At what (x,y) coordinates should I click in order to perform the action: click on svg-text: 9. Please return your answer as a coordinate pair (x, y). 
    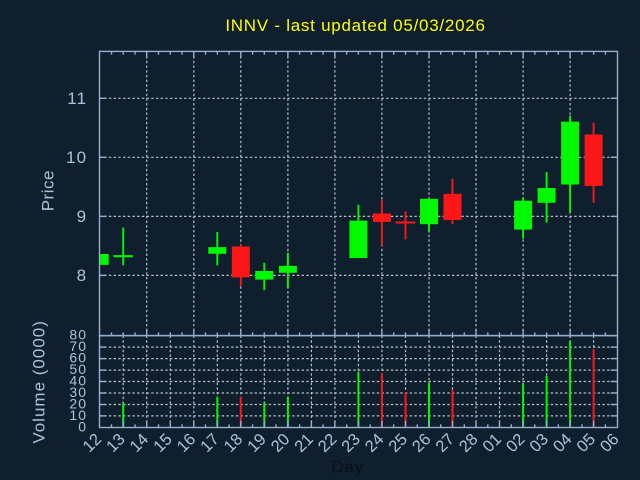
    Looking at the image, I should click on (82, 216).